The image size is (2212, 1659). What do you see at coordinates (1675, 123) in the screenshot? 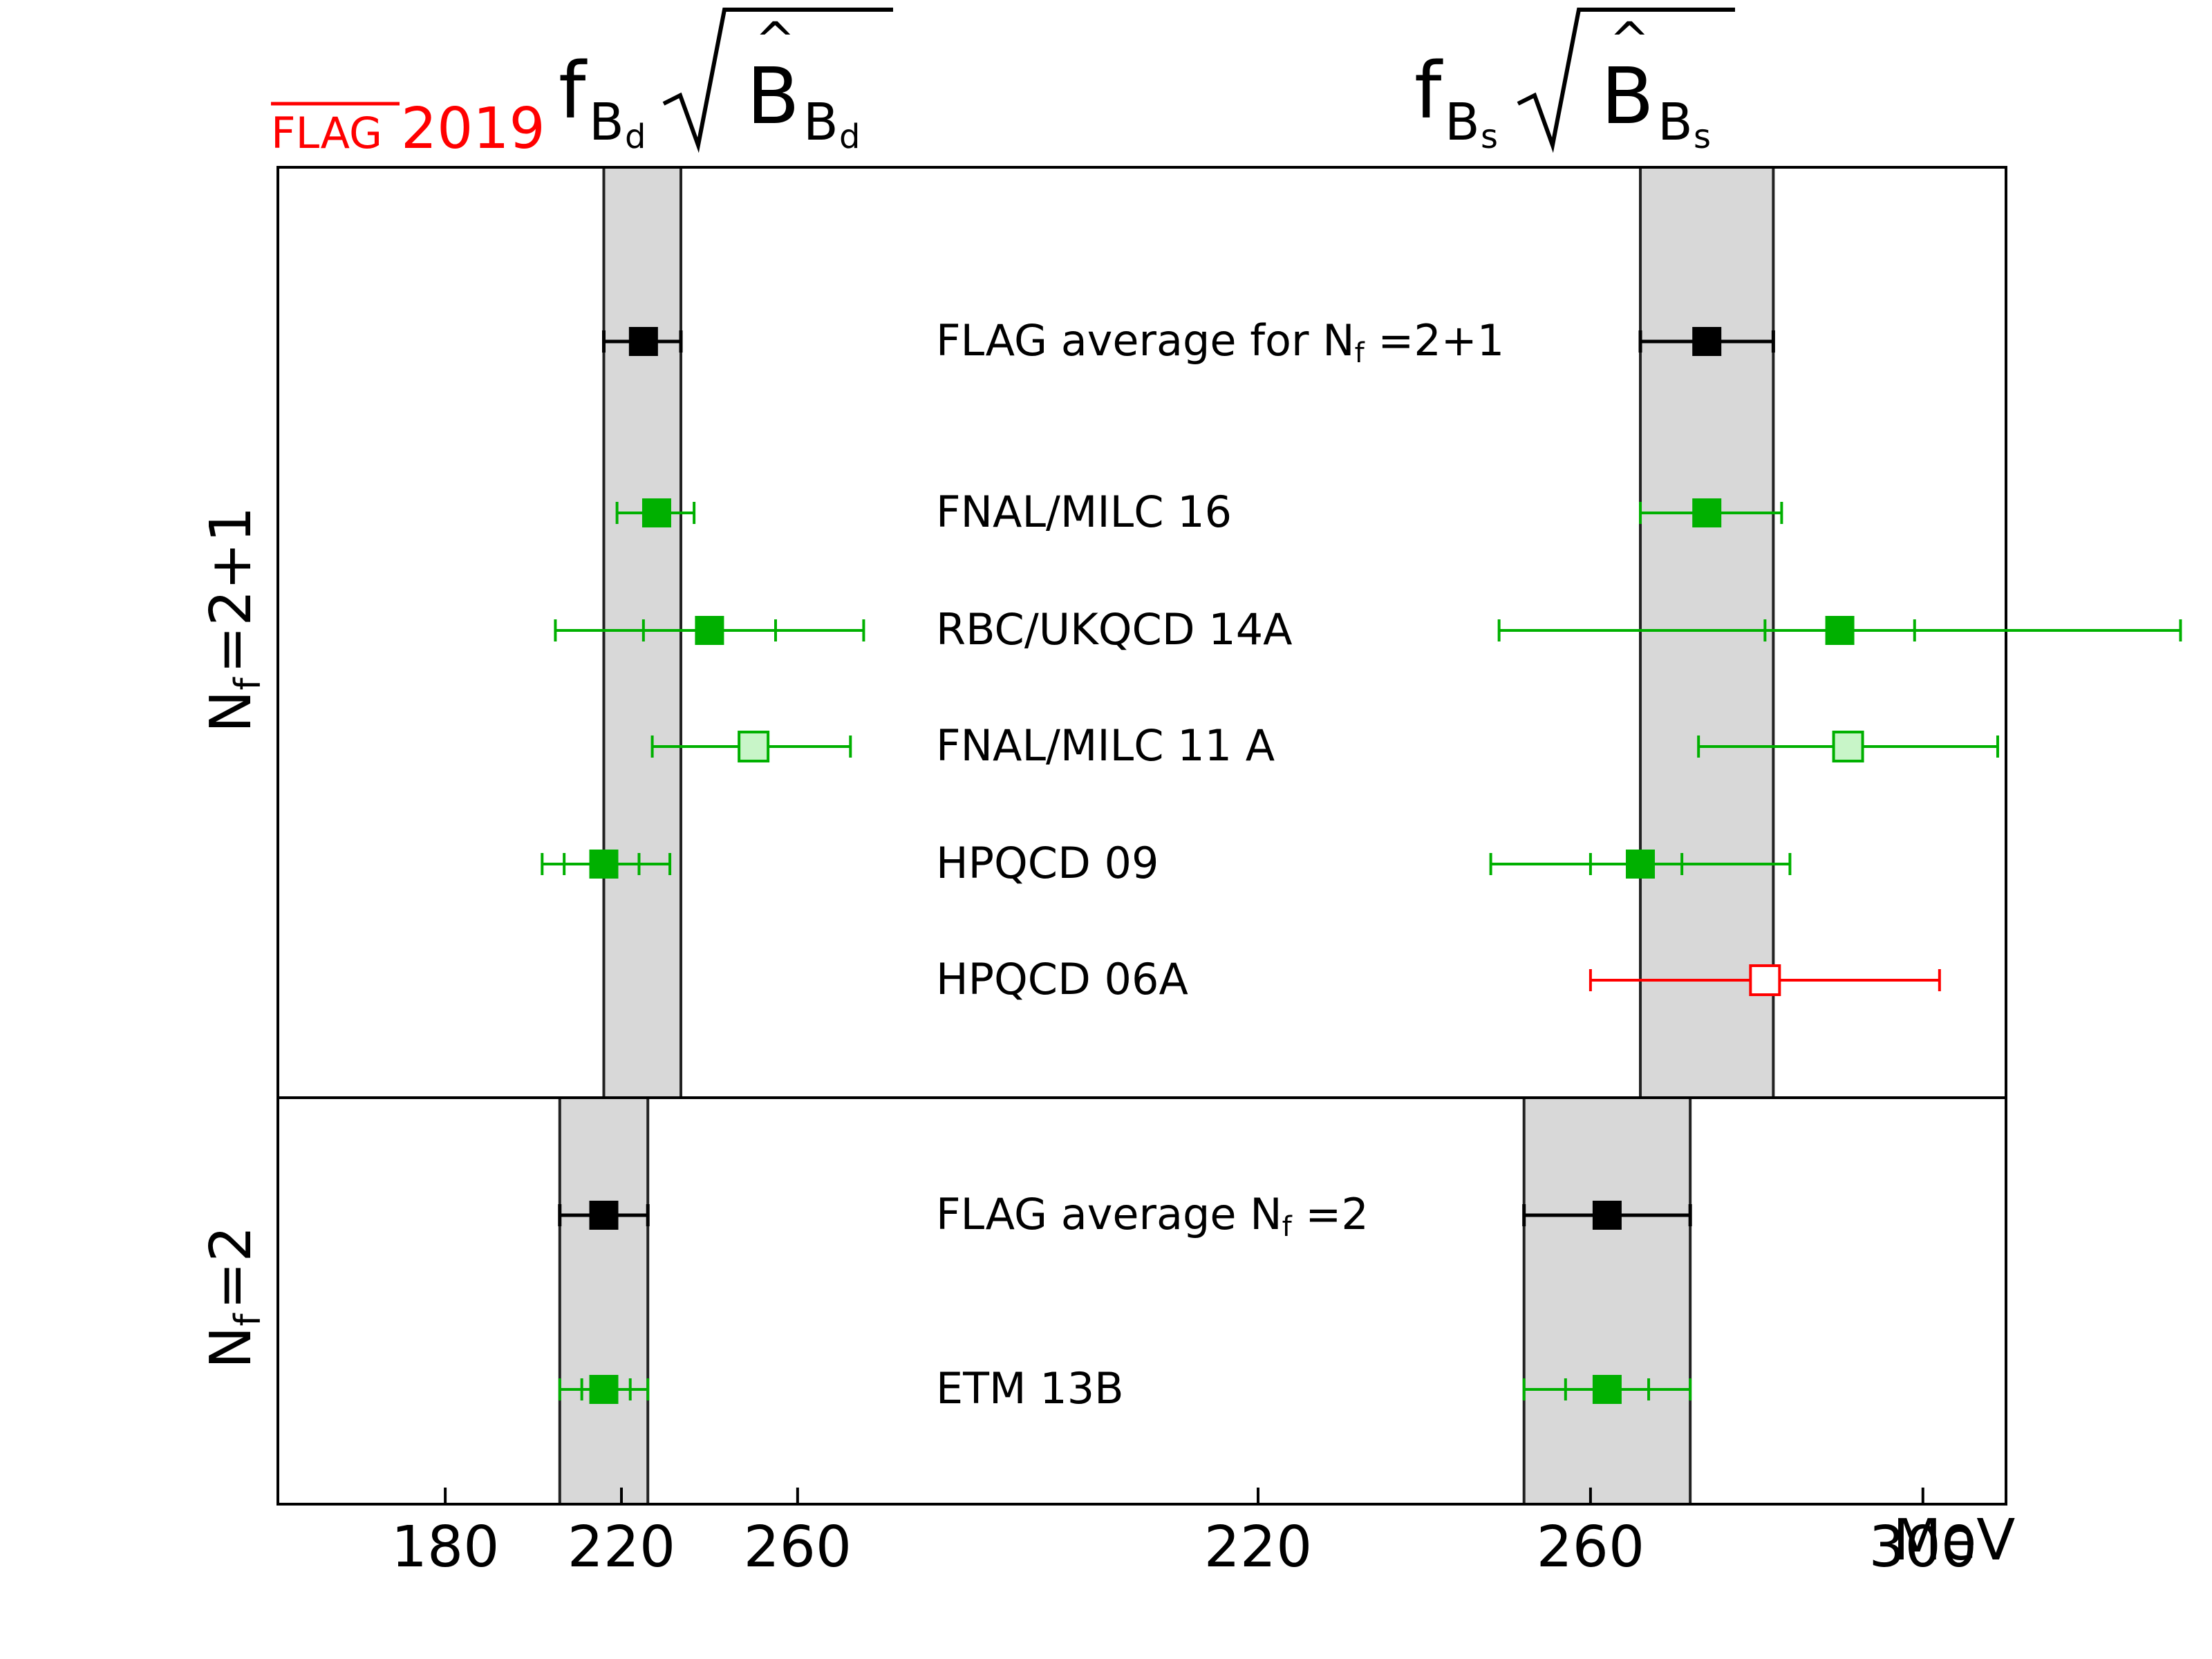
I see `title-right-b-sub: B` at bounding box center [1675, 123].